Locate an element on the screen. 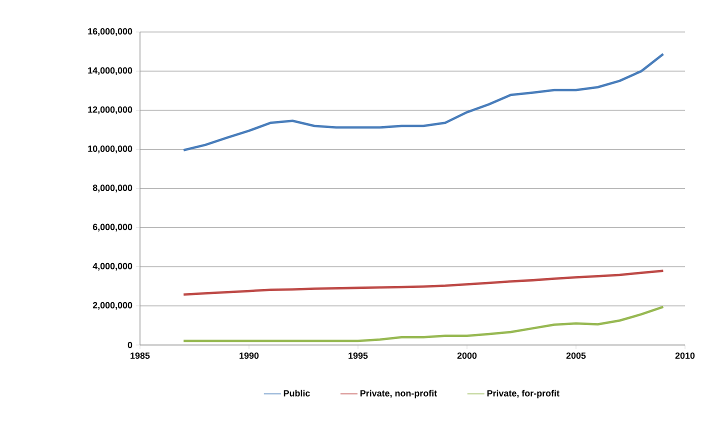 This screenshot has width=713, height=435. legend-label: Public is located at coordinates (297, 393).